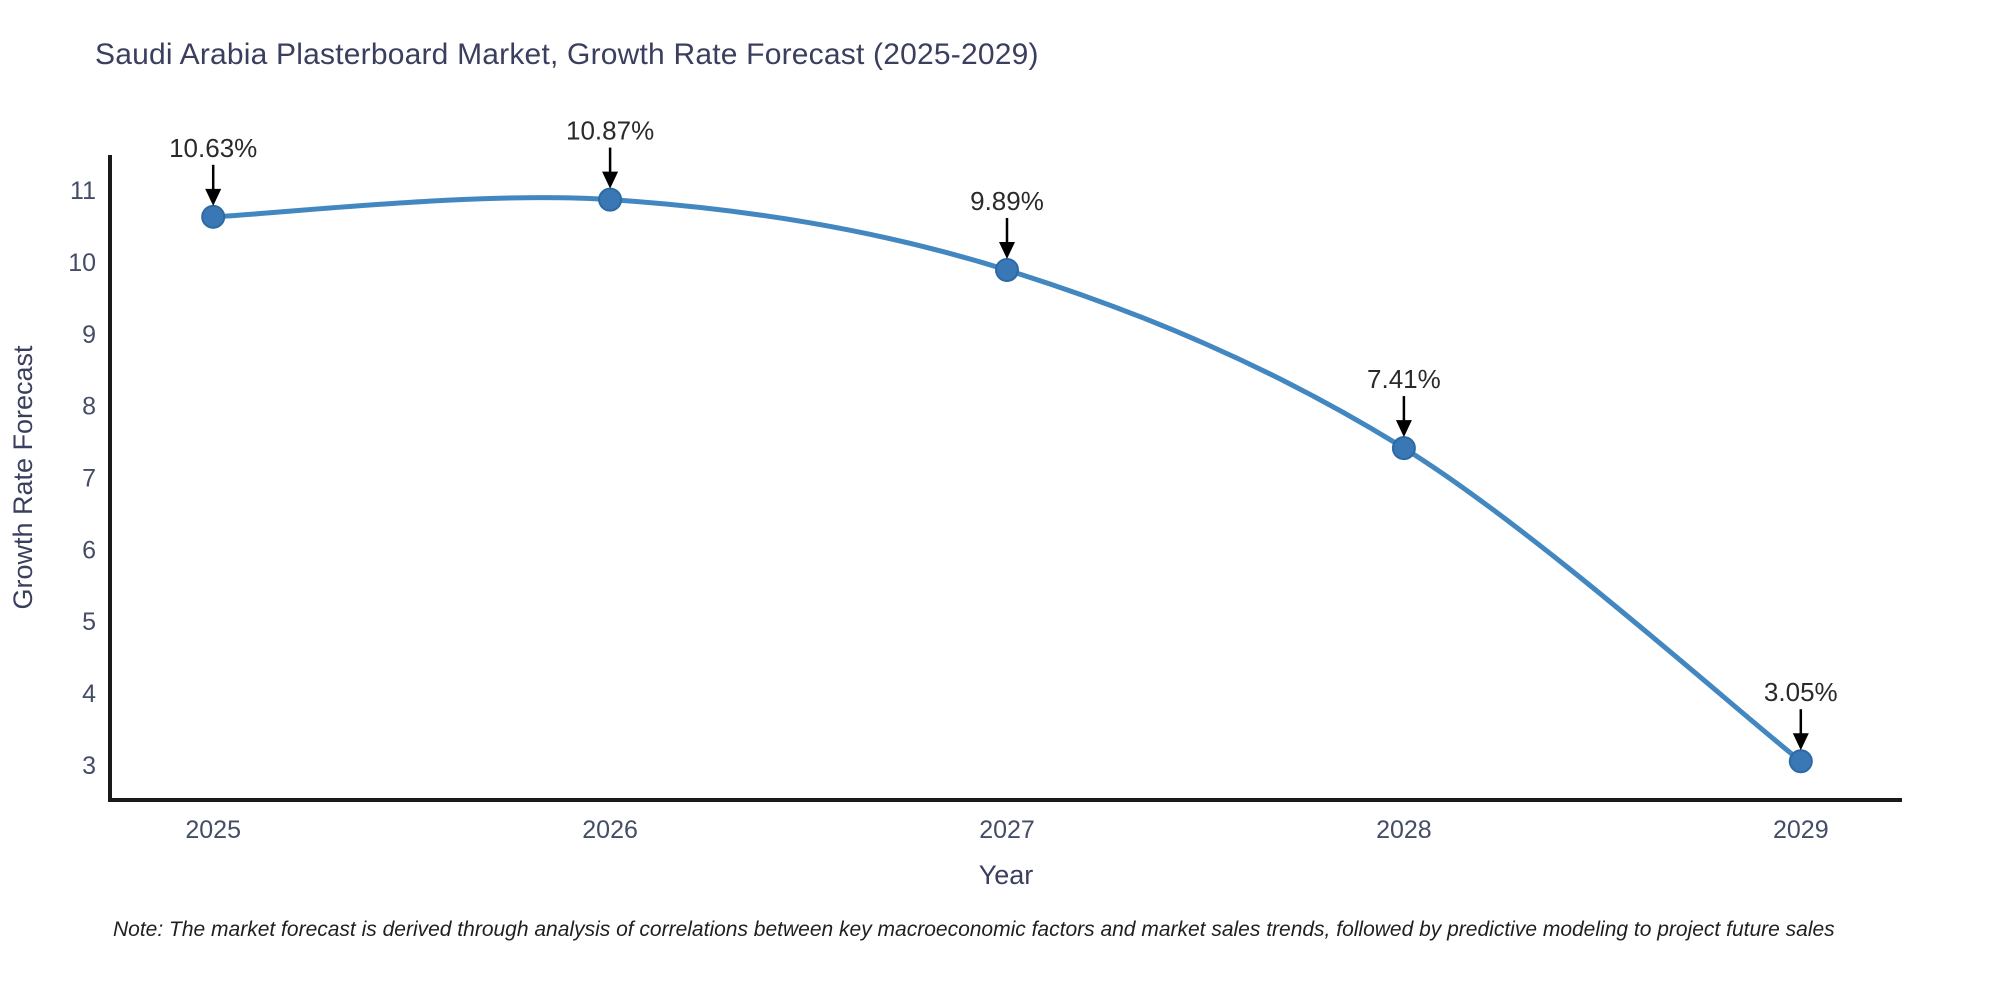 This screenshot has height=1000, width=2000. I want to click on y-tick-label: 10, so click(82, 263).